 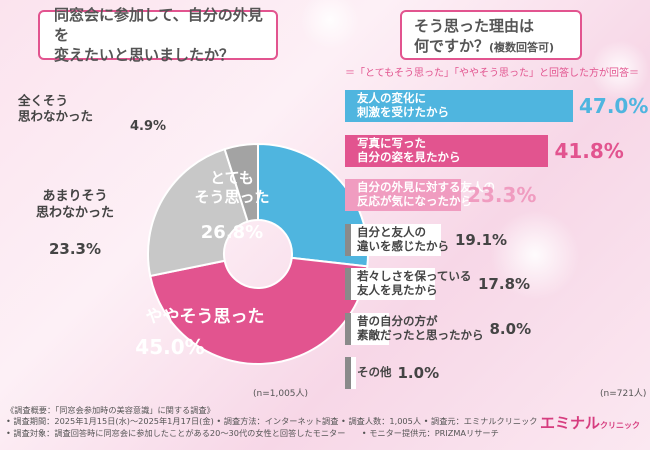 What do you see at coordinates (409, 149) in the screenshot?
I see `bar-label: 写真に写った 自分の姿を見たから` at bounding box center [409, 149].